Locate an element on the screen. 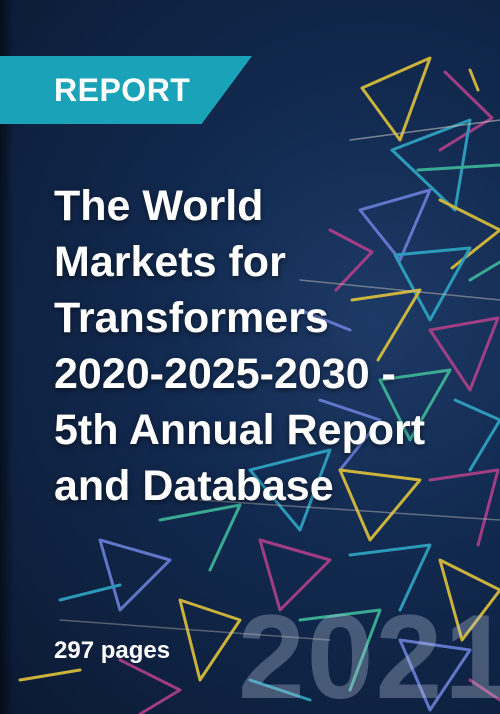 Image resolution: width=500 pixels, height=714 pixels. title-line: and Database is located at coordinates (194, 486).